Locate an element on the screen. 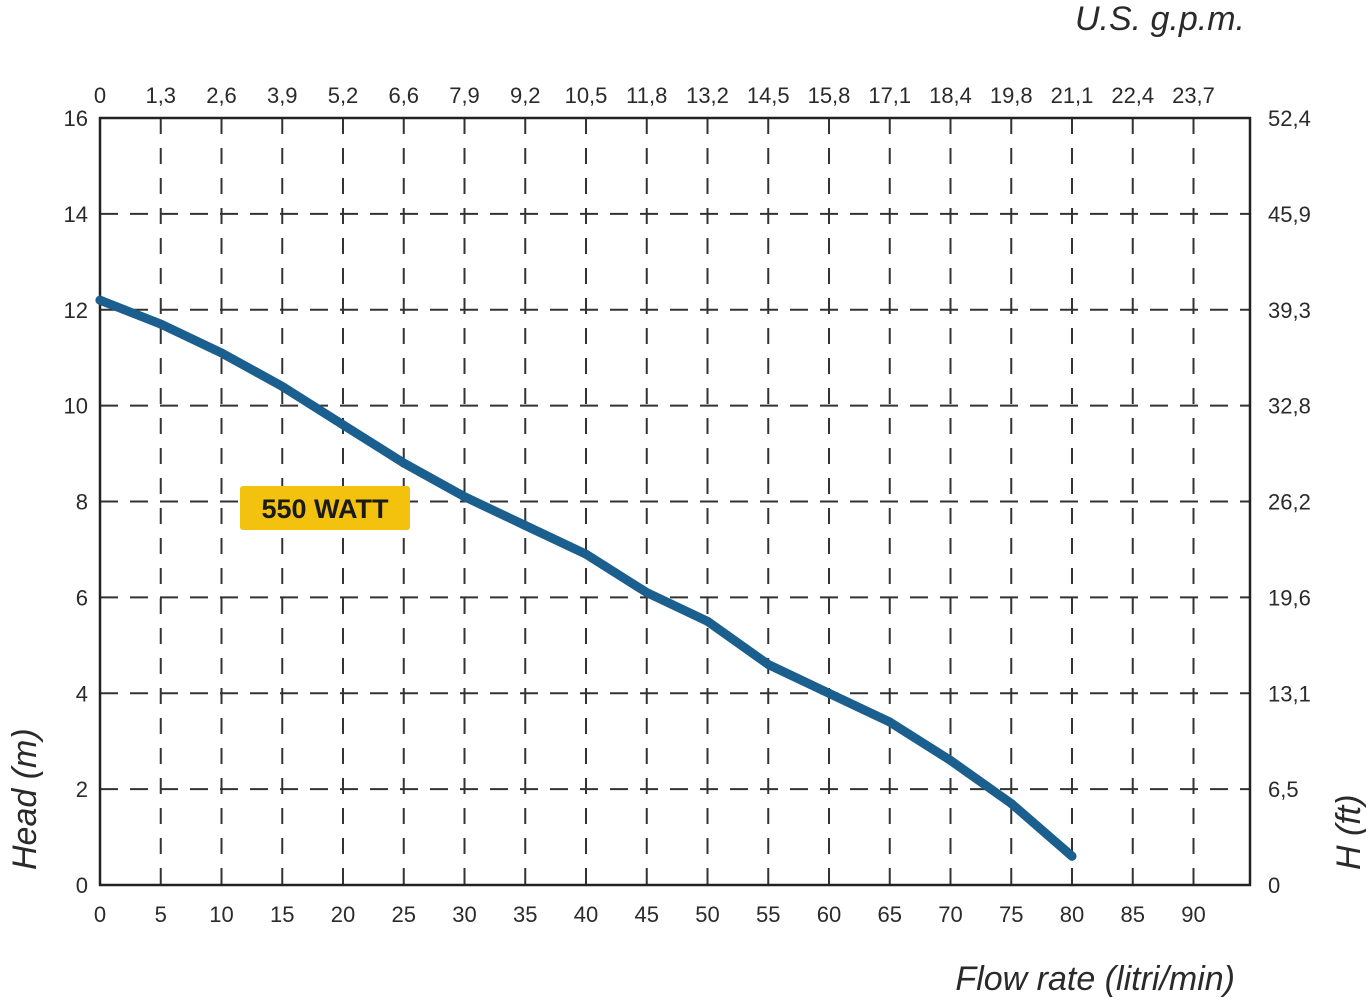  right-tick-label: 39,3 is located at coordinates (1289, 310).